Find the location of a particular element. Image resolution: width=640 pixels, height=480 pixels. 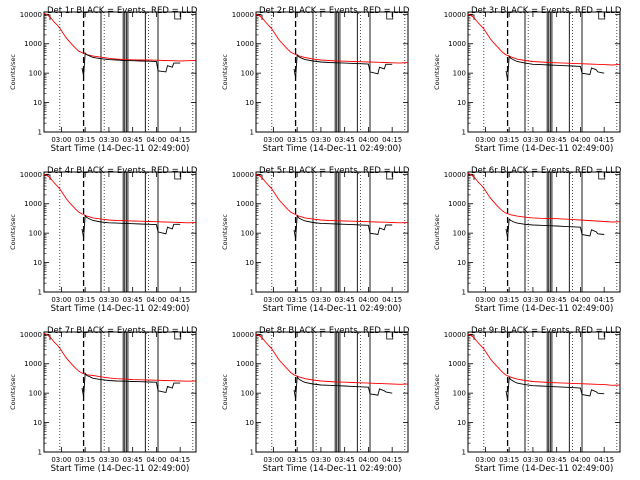

chart-title: Det 9r BLACK = Events, RED = LLD is located at coordinates (546, 331).